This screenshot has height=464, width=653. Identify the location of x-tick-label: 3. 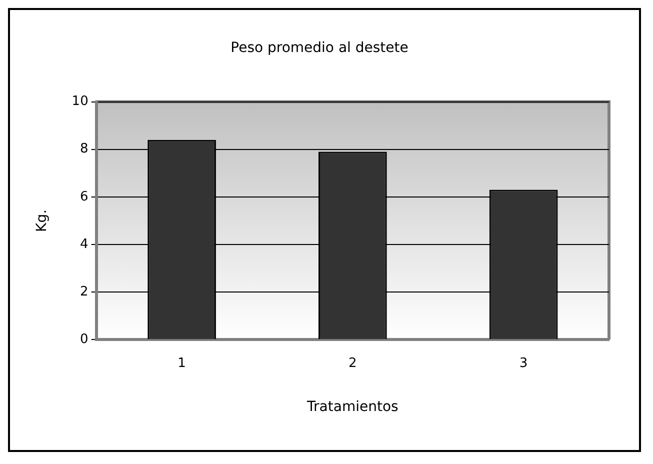
(523, 363).